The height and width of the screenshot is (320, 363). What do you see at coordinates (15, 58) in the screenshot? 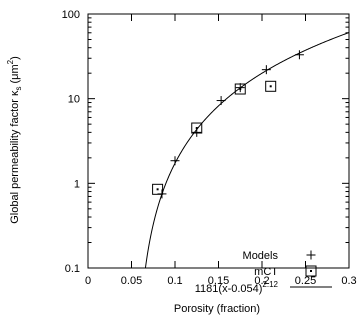
I see `y-axis-label-unit-close: )` at bounding box center [15, 58].